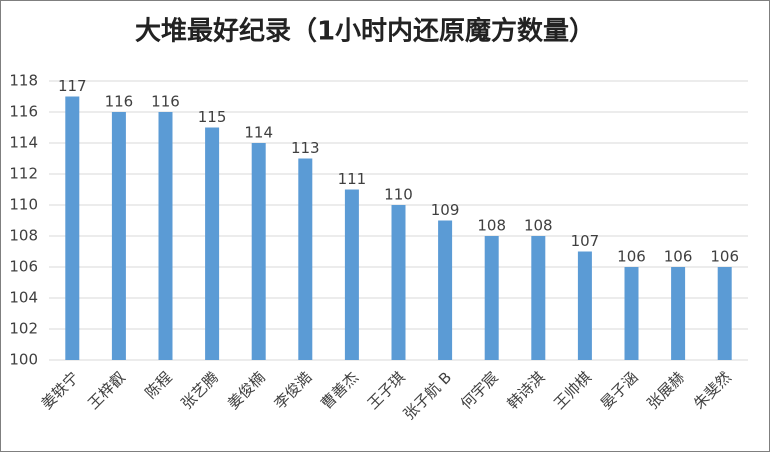 The height and width of the screenshot is (452, 770). I want to click on y-tick-label: 108, so click(23, 236).